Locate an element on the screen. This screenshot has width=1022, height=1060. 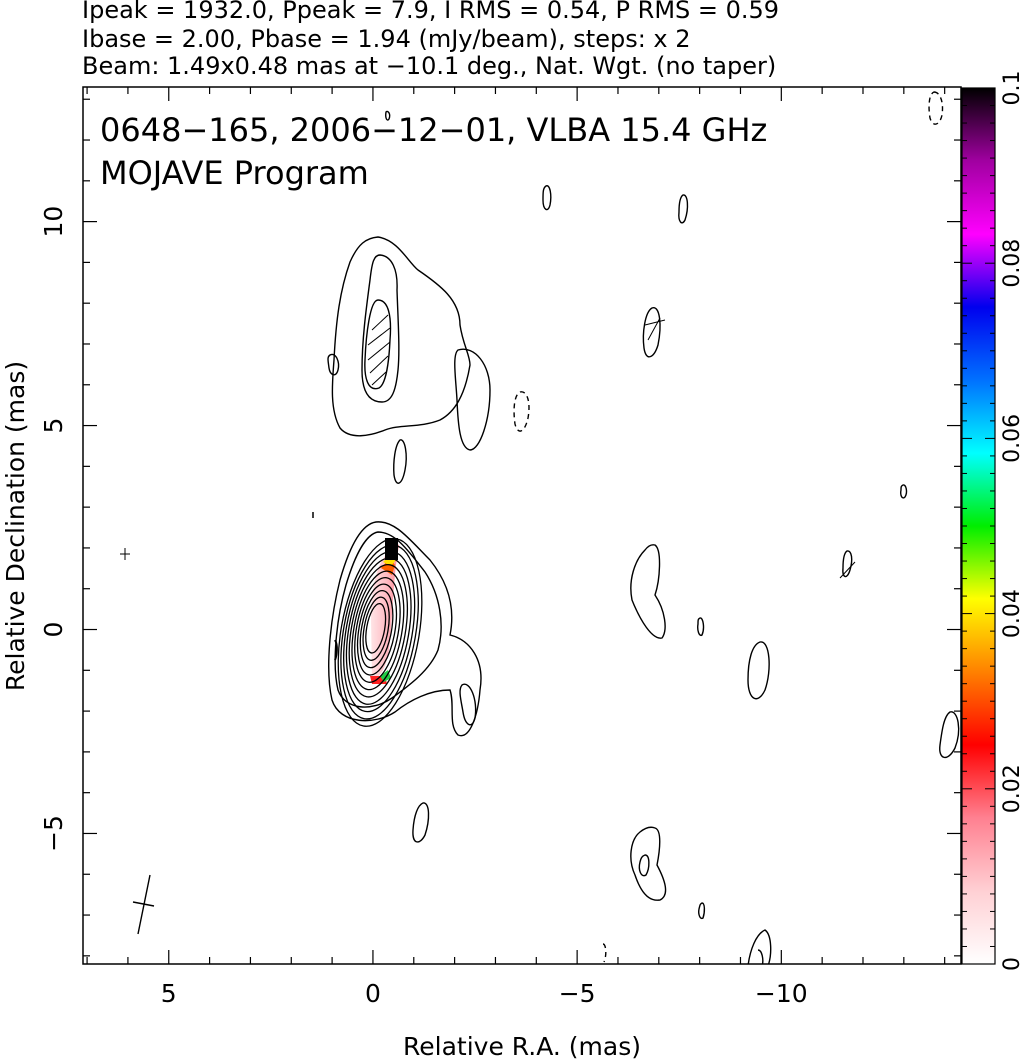
small-contour-c is located at coordinates (388, 115).